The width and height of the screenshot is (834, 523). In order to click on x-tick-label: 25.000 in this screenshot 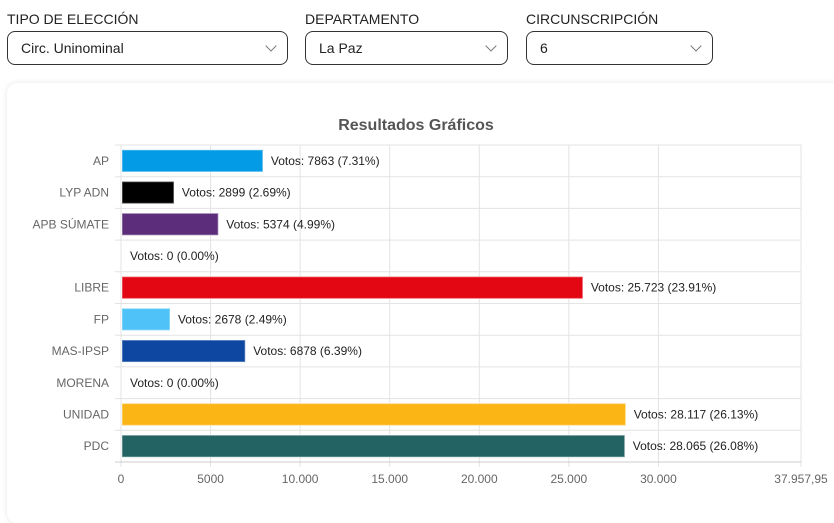, I will do `click(569, 479)`.